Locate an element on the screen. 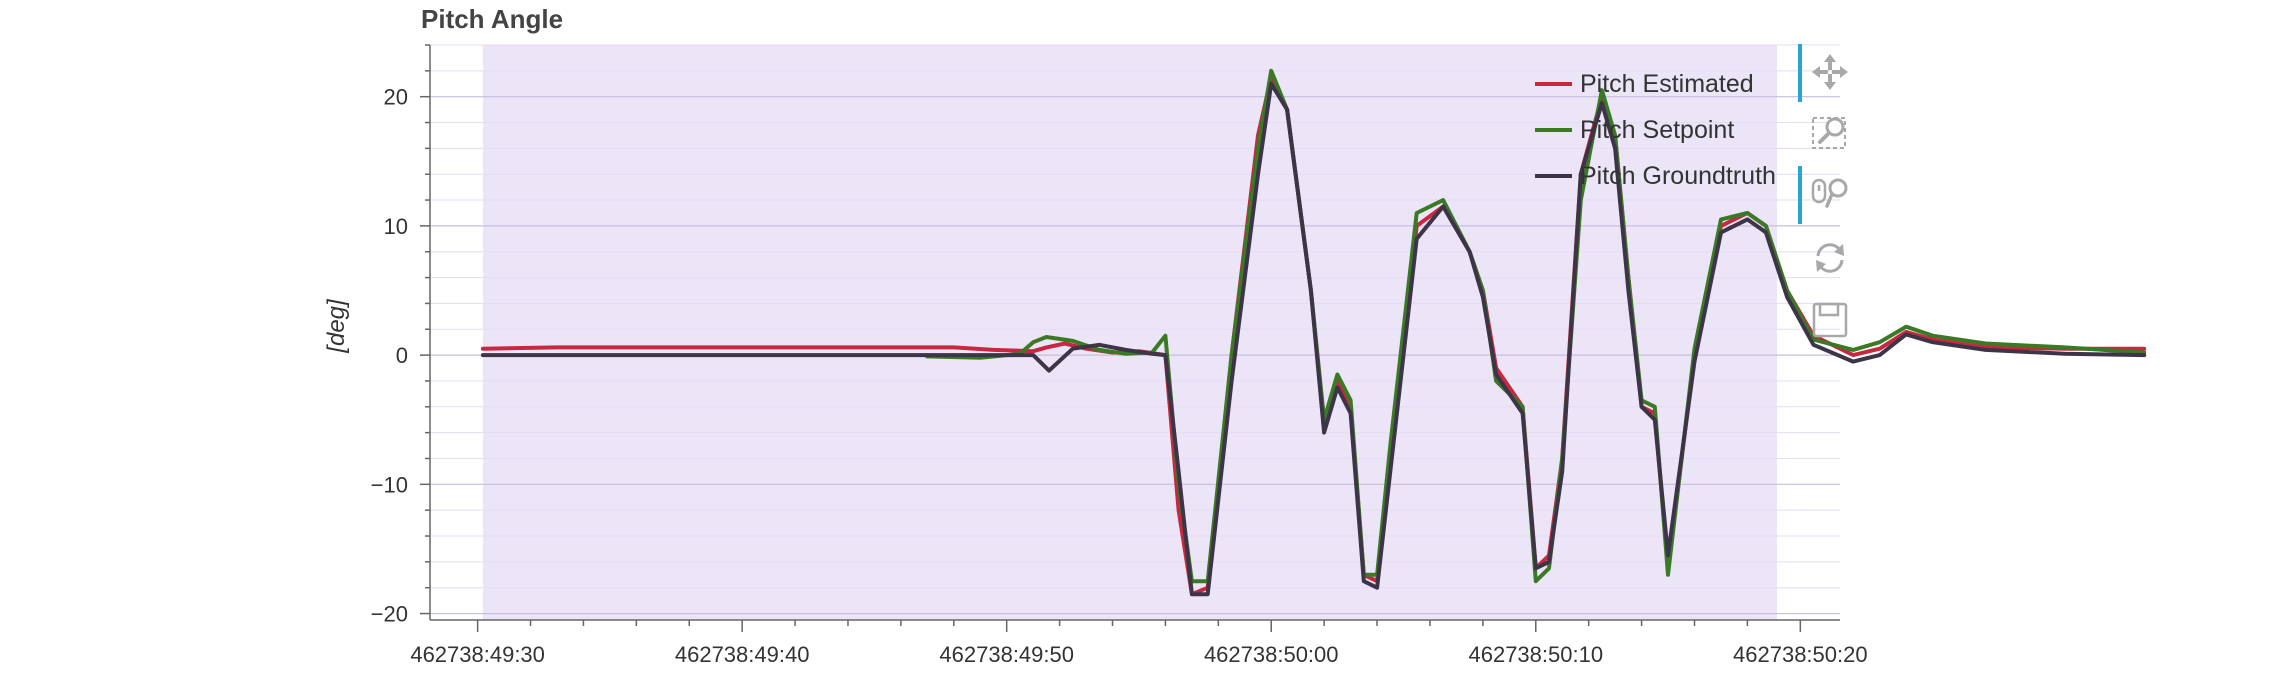  pan-tool is located at coordinates (1830, 72).